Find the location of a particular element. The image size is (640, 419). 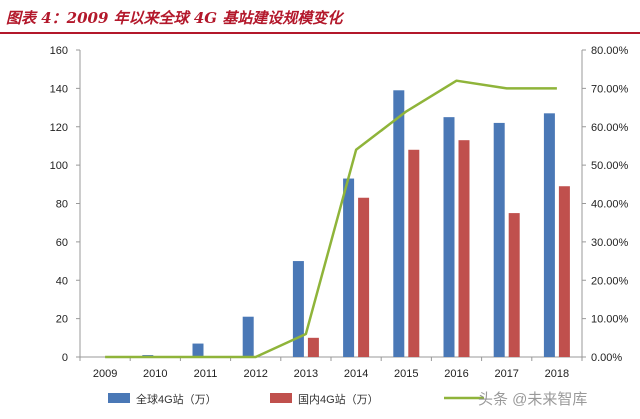

x-tick-label: 2014 is located at coordinates (356, 374).